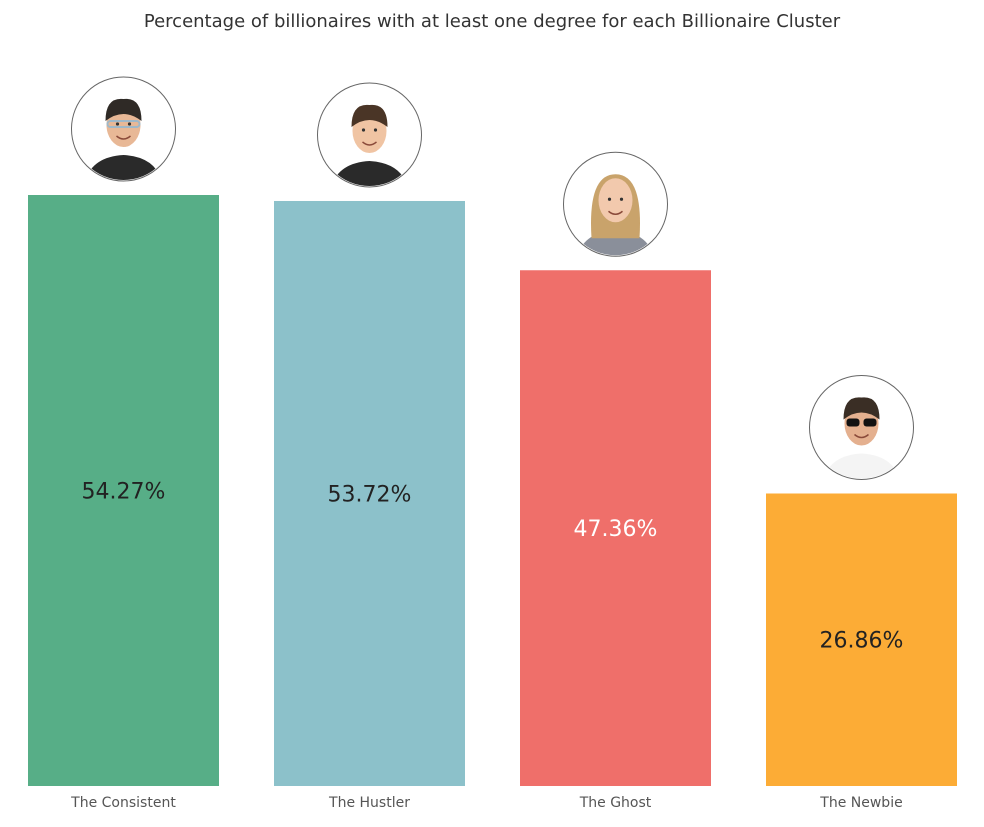 This screenshot has width=984, height=827. Describe the element at coordinates (615, 803) in the screenshot. I see `category-label: The Ghost` at that location.